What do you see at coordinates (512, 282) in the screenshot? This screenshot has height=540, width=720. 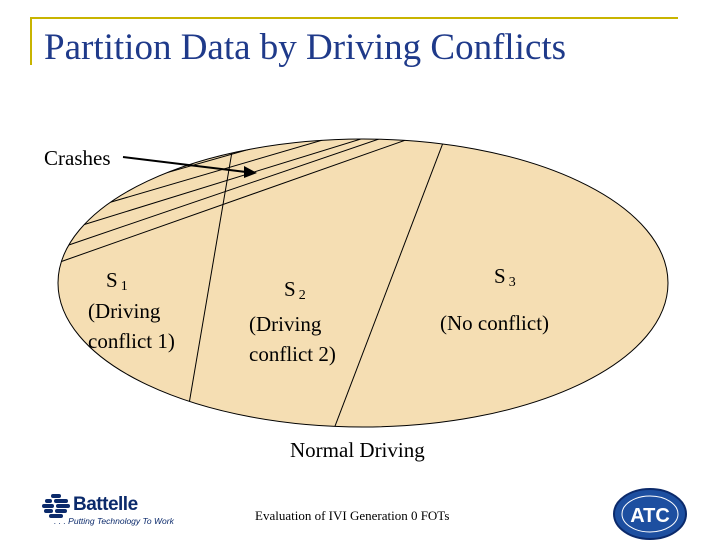 I see `s3-index: 3` at bounding box center [512, 282].